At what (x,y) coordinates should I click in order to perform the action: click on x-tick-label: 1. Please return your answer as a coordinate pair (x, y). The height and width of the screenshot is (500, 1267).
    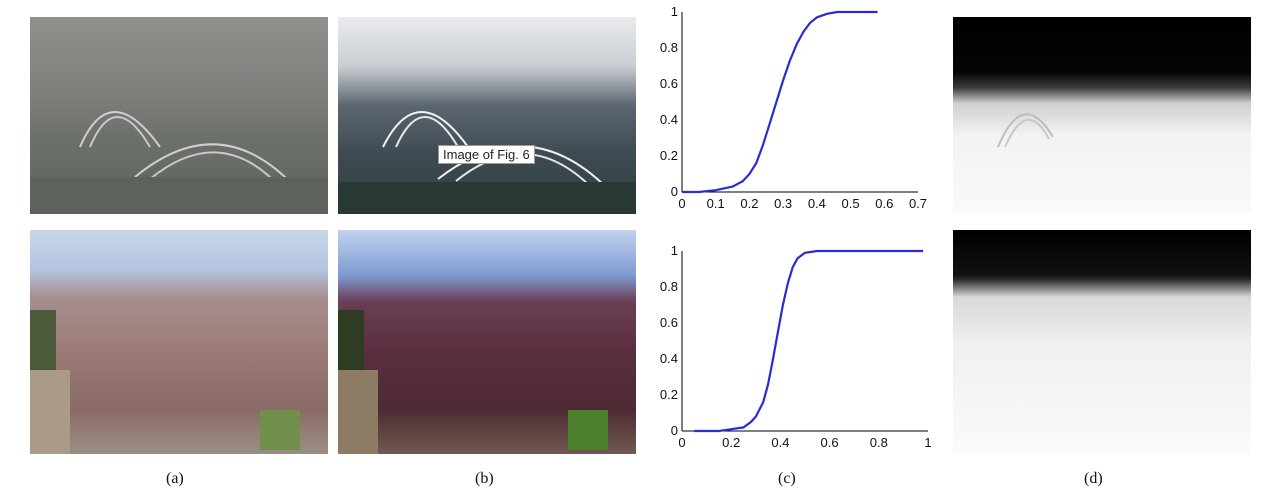
    Looking at the image, I should click on (927, 442).